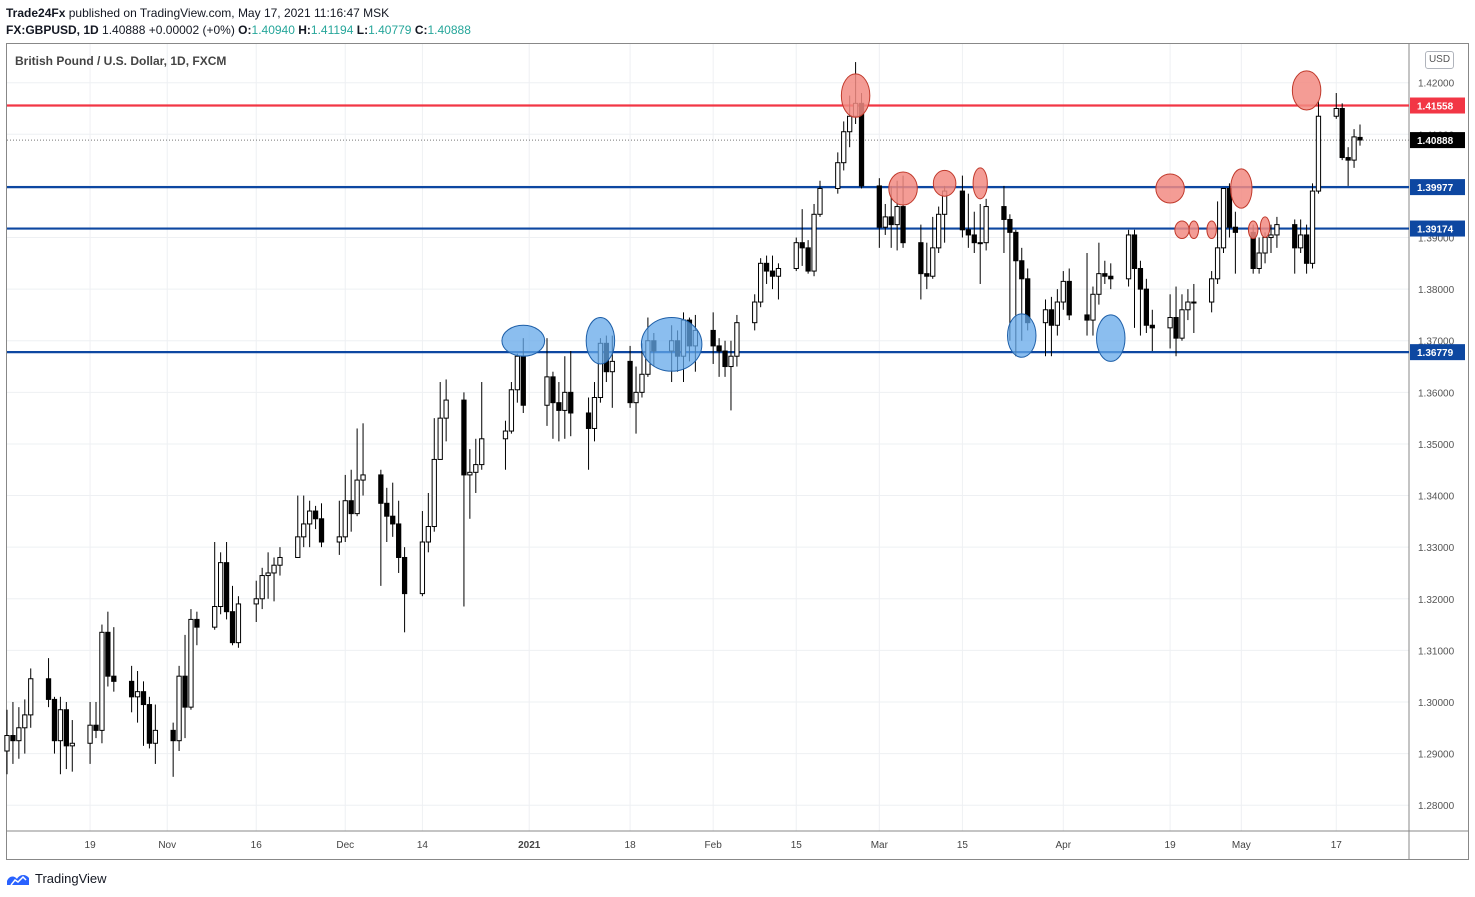 The image size is (1475, 897). Describe the element at coordinates (1436, 600) in the screenshot. I see `y-tick-label: 1.32000` at that location.